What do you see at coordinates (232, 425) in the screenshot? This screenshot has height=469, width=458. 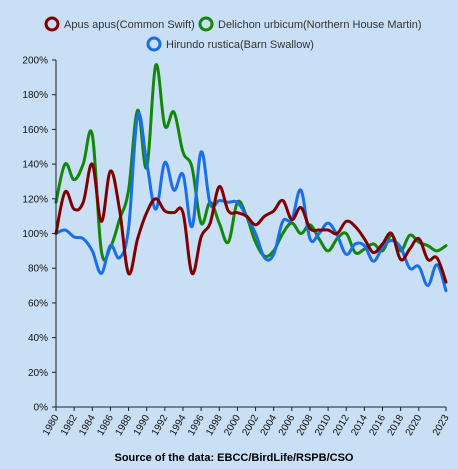 I see `x-tick-label: 2000` at bounding box center [232, 425].